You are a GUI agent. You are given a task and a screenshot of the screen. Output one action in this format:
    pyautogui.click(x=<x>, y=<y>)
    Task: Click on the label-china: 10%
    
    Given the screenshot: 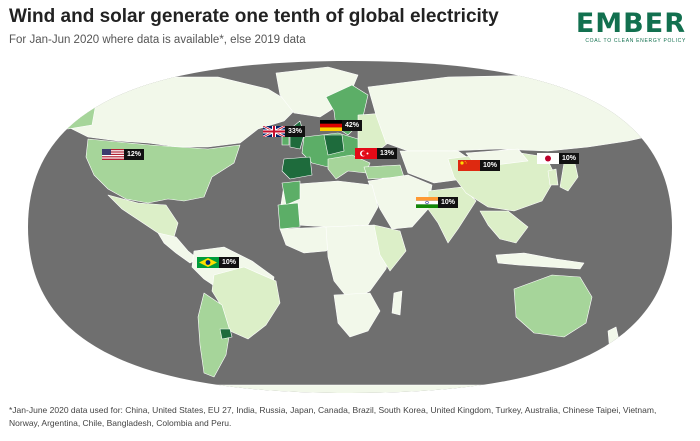 What is the action you would take?
    pyautogui.click(x=479, y=165)
    